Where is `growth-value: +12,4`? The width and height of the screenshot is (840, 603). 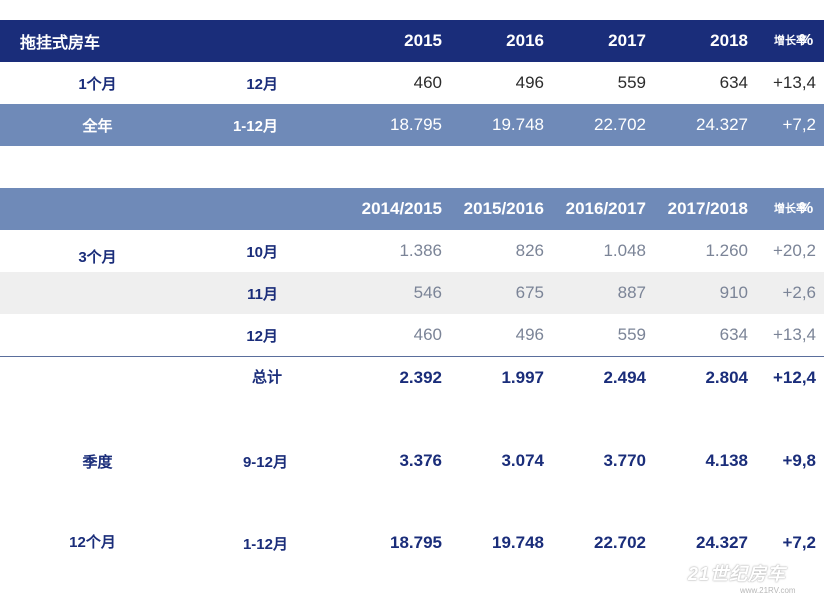
growth-value: +12,4 is located at coordinates (794, 377).